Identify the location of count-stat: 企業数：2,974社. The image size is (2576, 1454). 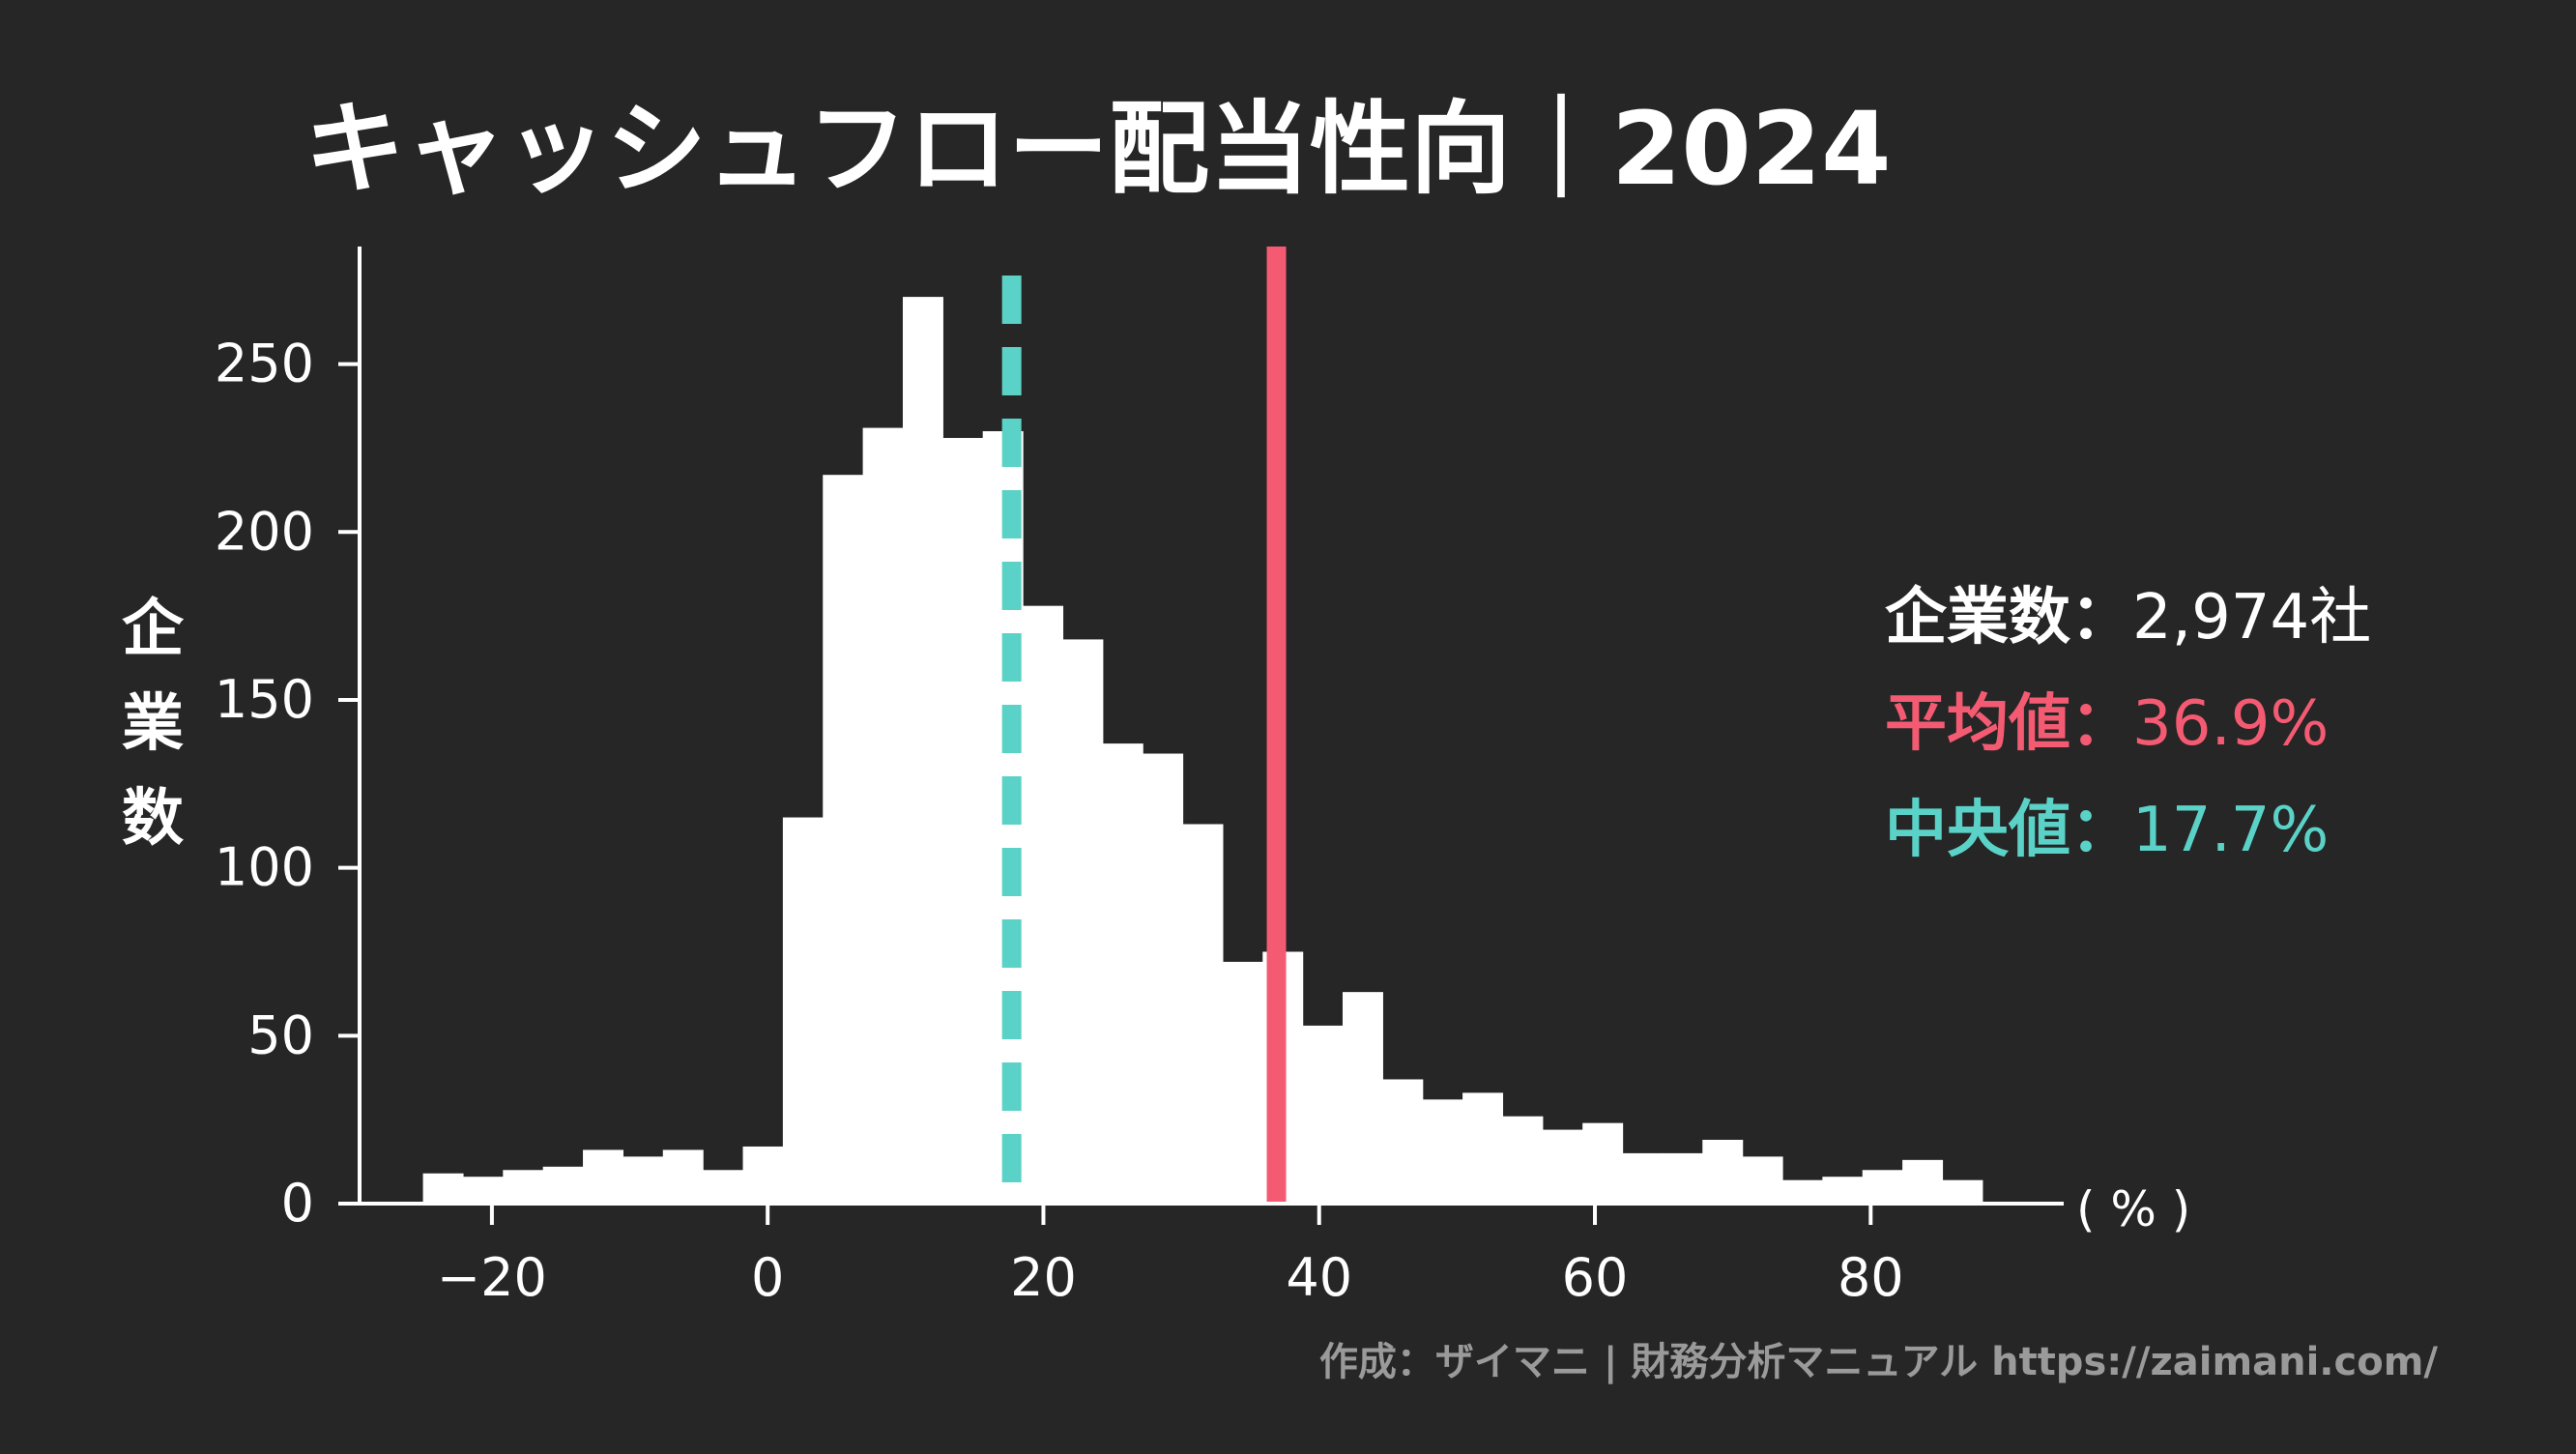
(2128, 618).